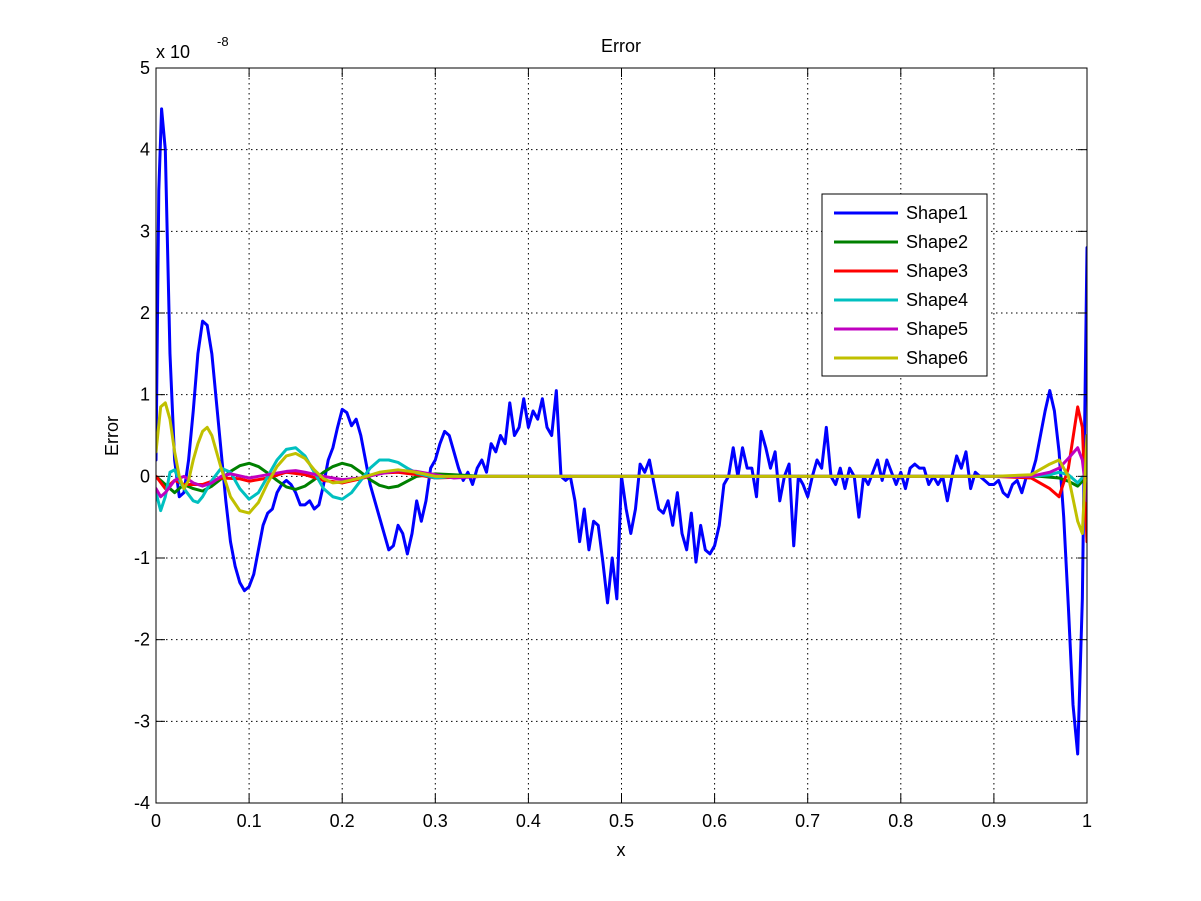  What do you see at coordinates (621, 46) in the screenshot?
I see `chart-title: Error` at bounding box center [621, 46].